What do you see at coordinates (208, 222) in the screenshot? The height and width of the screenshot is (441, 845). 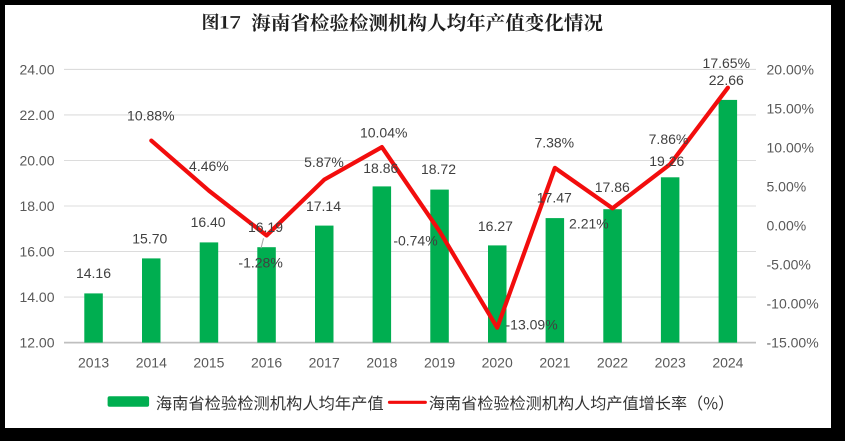 I see `svg-text: 16.40` at bounding box center [208, 222].